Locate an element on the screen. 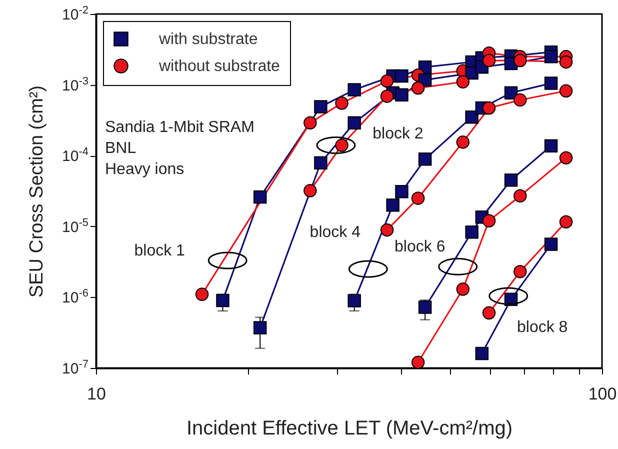 The height and width of the screenshot is (449, 618). y-tick-label: 10$^{-3}$ is located at coordinates (75, 84).